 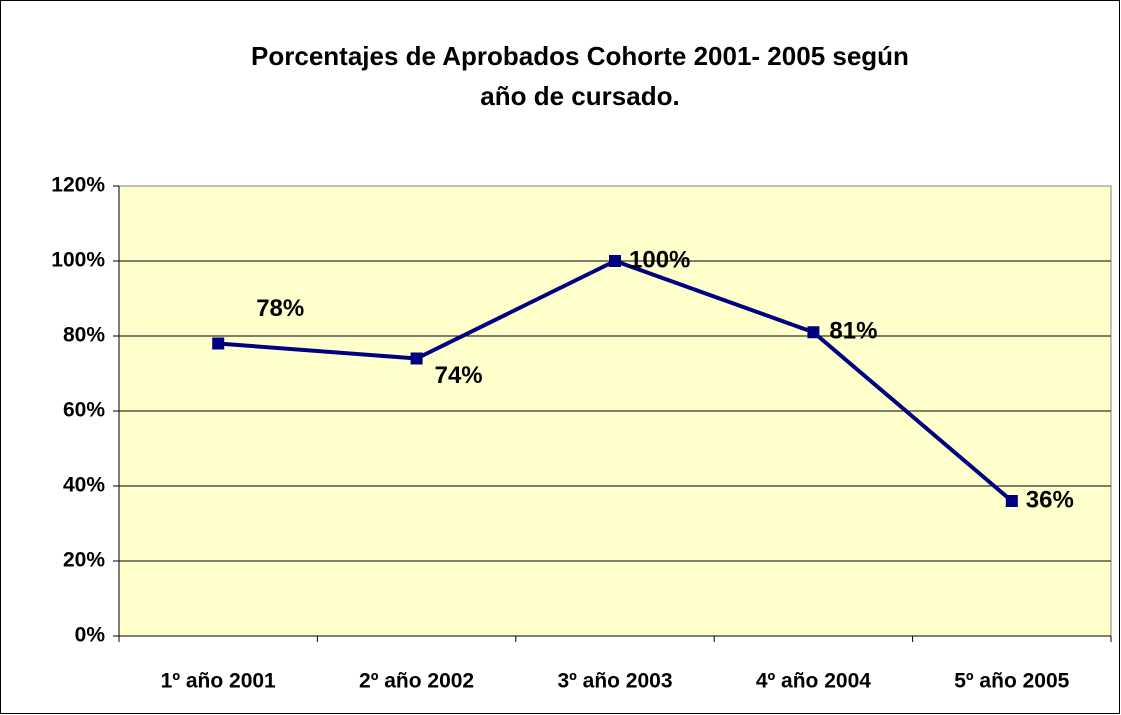 I want to click on data-label: 78%, so click(x=280, y=308).